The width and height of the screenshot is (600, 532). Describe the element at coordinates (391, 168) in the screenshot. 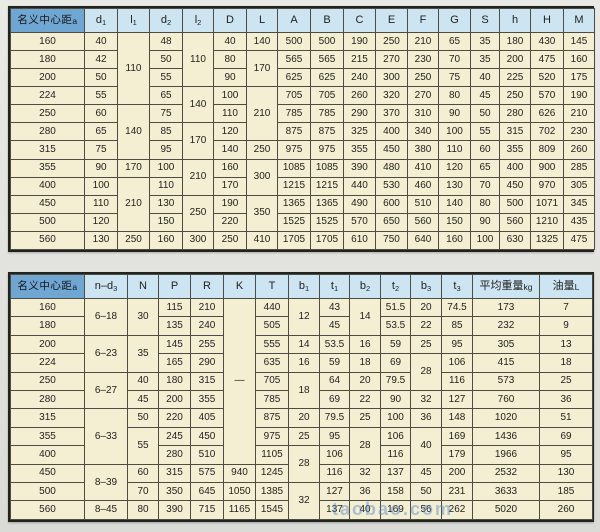

I see `data-cell: 480` at that location.